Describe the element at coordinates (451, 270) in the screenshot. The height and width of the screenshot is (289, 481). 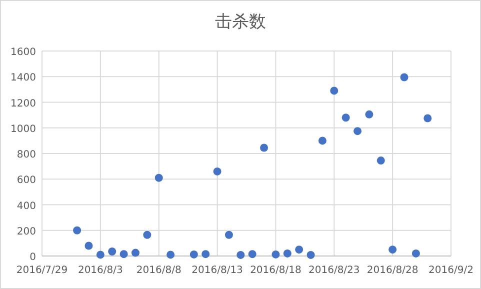
I see `x-tick-label: 2016/9/2` at that location.